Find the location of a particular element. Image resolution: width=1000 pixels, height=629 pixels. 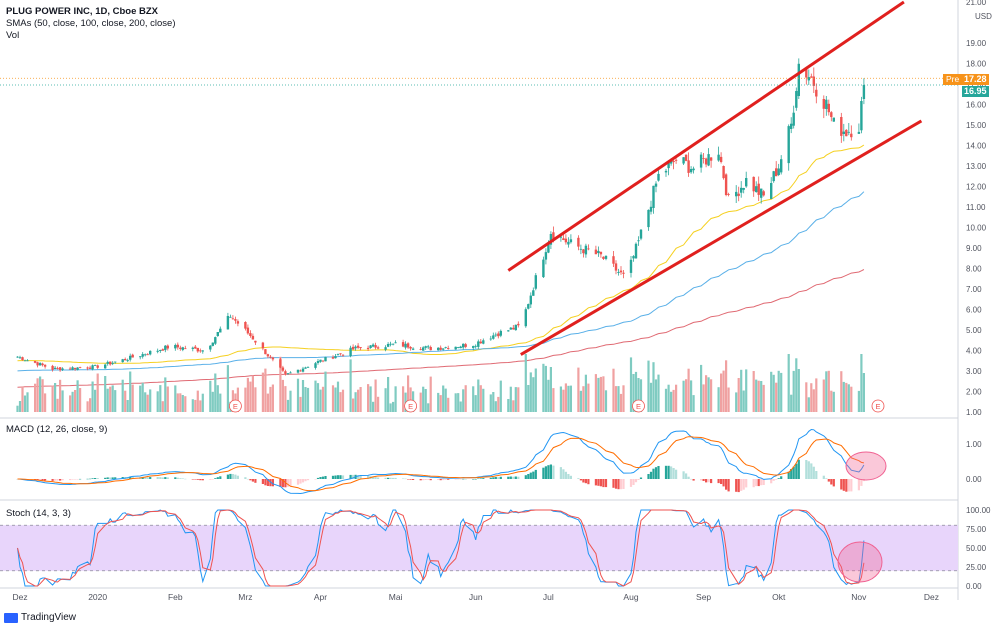

stoch-legend: Stoch (14, 3, 3) is located at coordinates (38, 513).